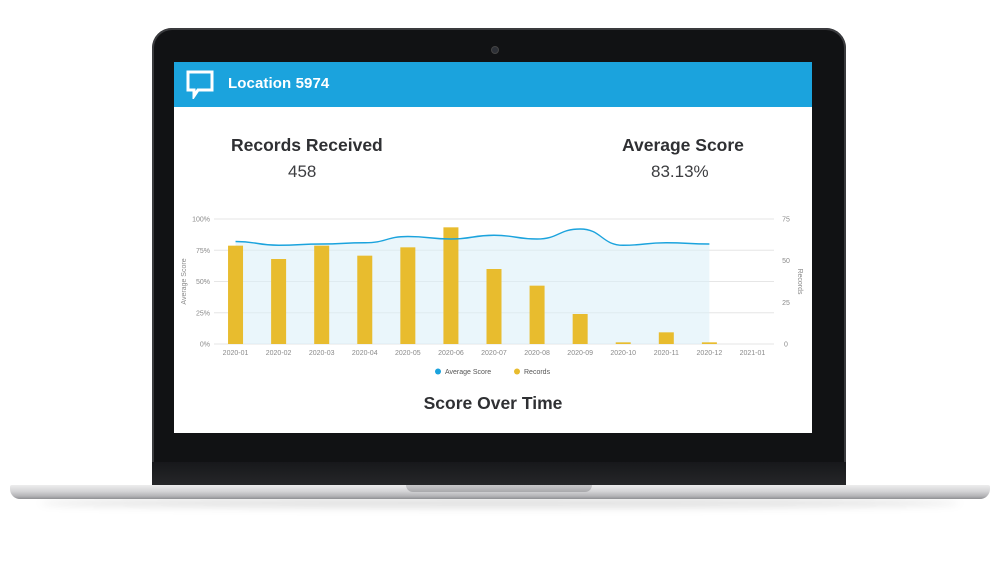 The height and width of the screenshot is (562, 1000). Describe the element at coordinates (472, 237) in the screenshot. I see `average-score-line` at that location.